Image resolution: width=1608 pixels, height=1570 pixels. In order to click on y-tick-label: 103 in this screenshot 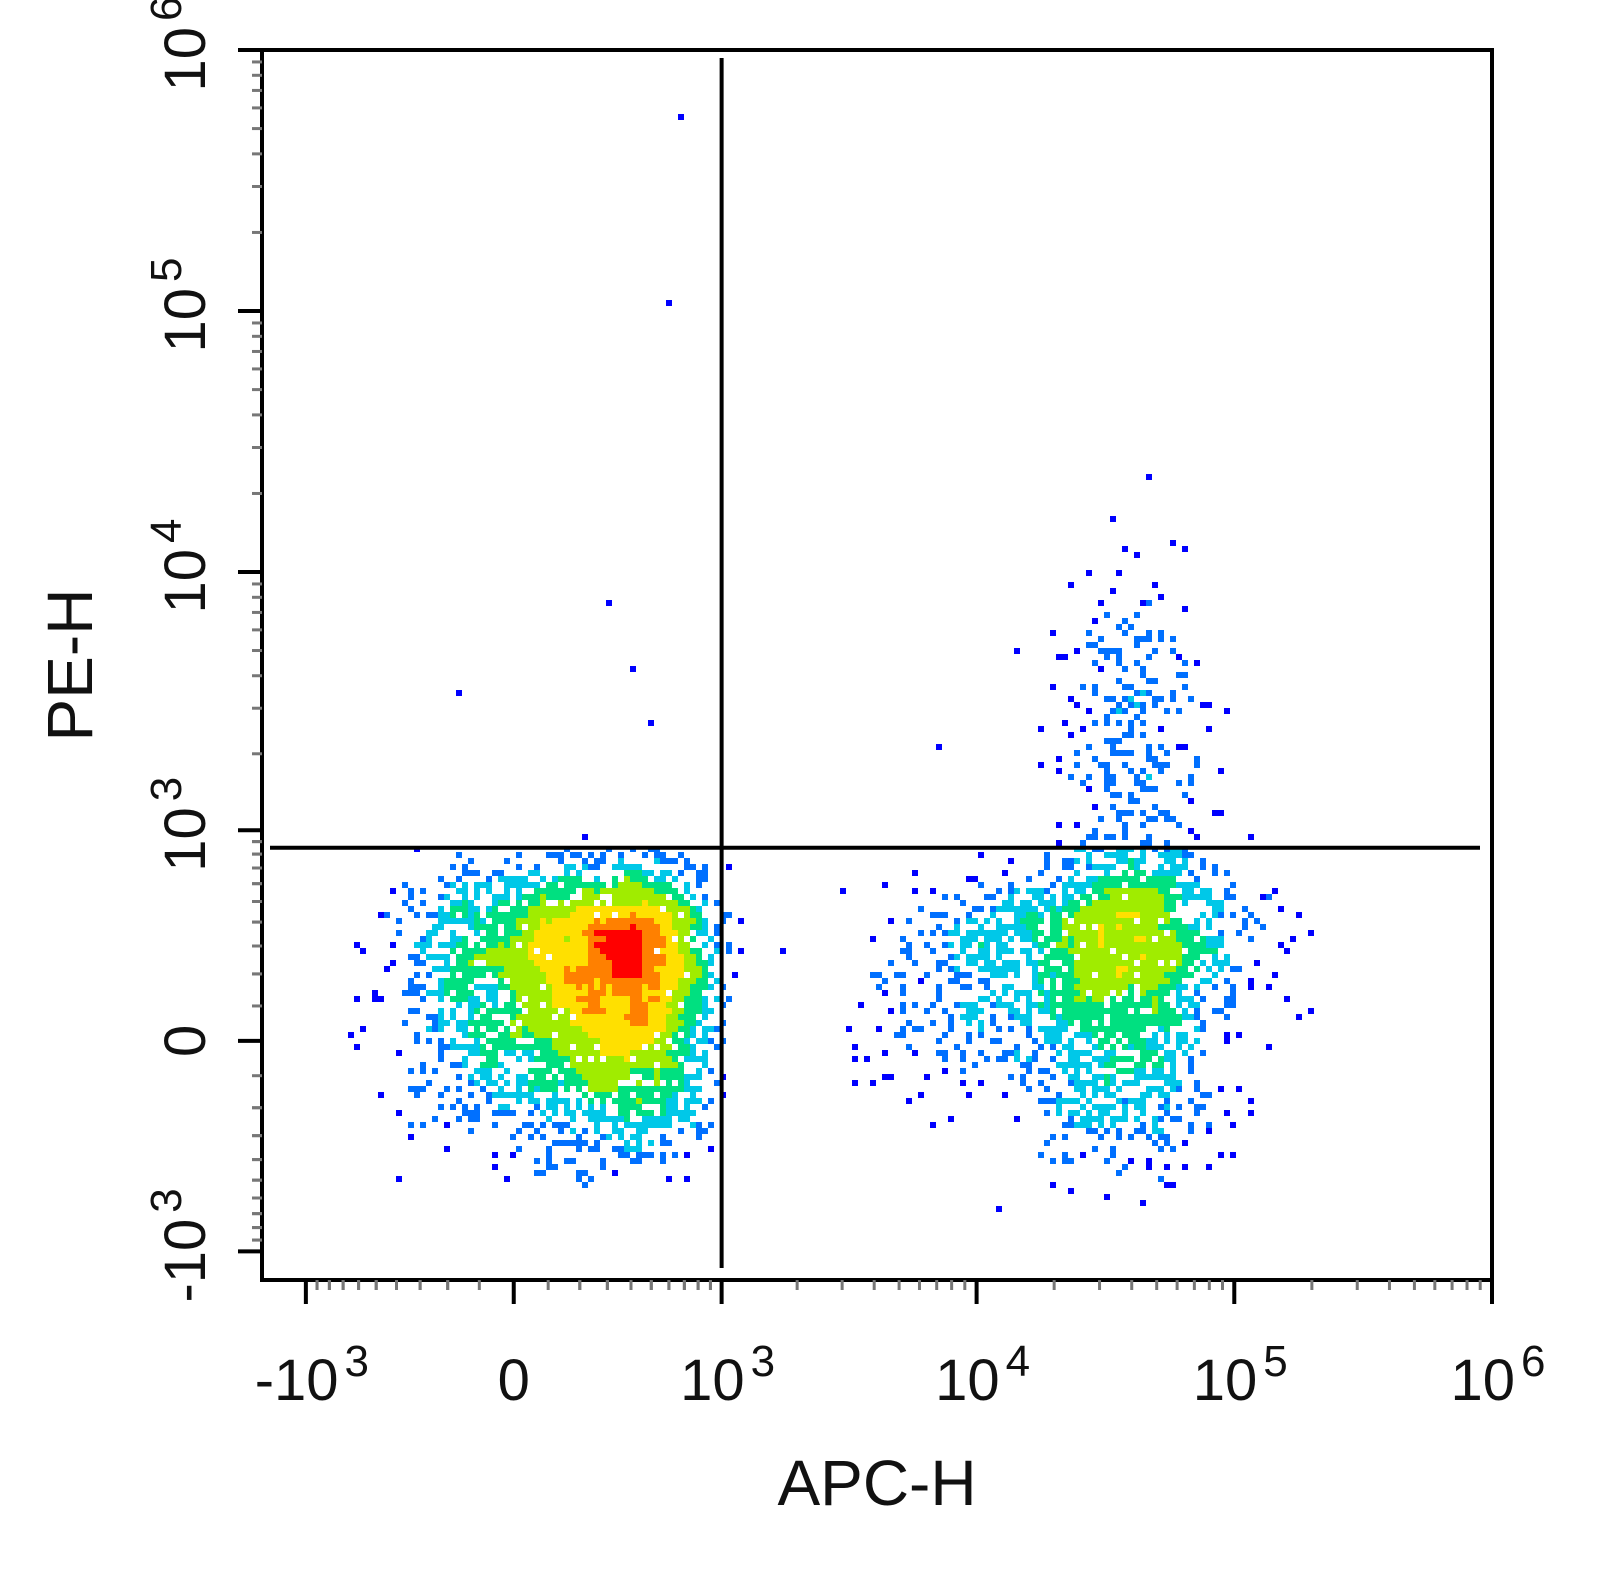, I will do `click(180, 824)`.